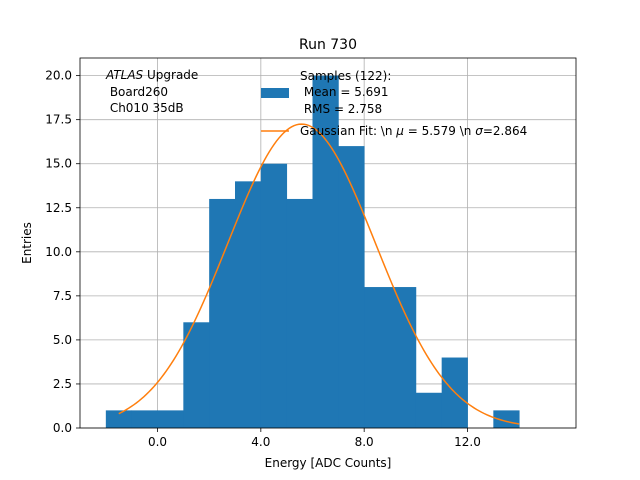 Image resolution: width=640 pixels, height=480 pixels. What do you see at coordinates (58, 208) in the screenshot?
I see `y-tick-label: 12.5` at bounding box center [58, 208].